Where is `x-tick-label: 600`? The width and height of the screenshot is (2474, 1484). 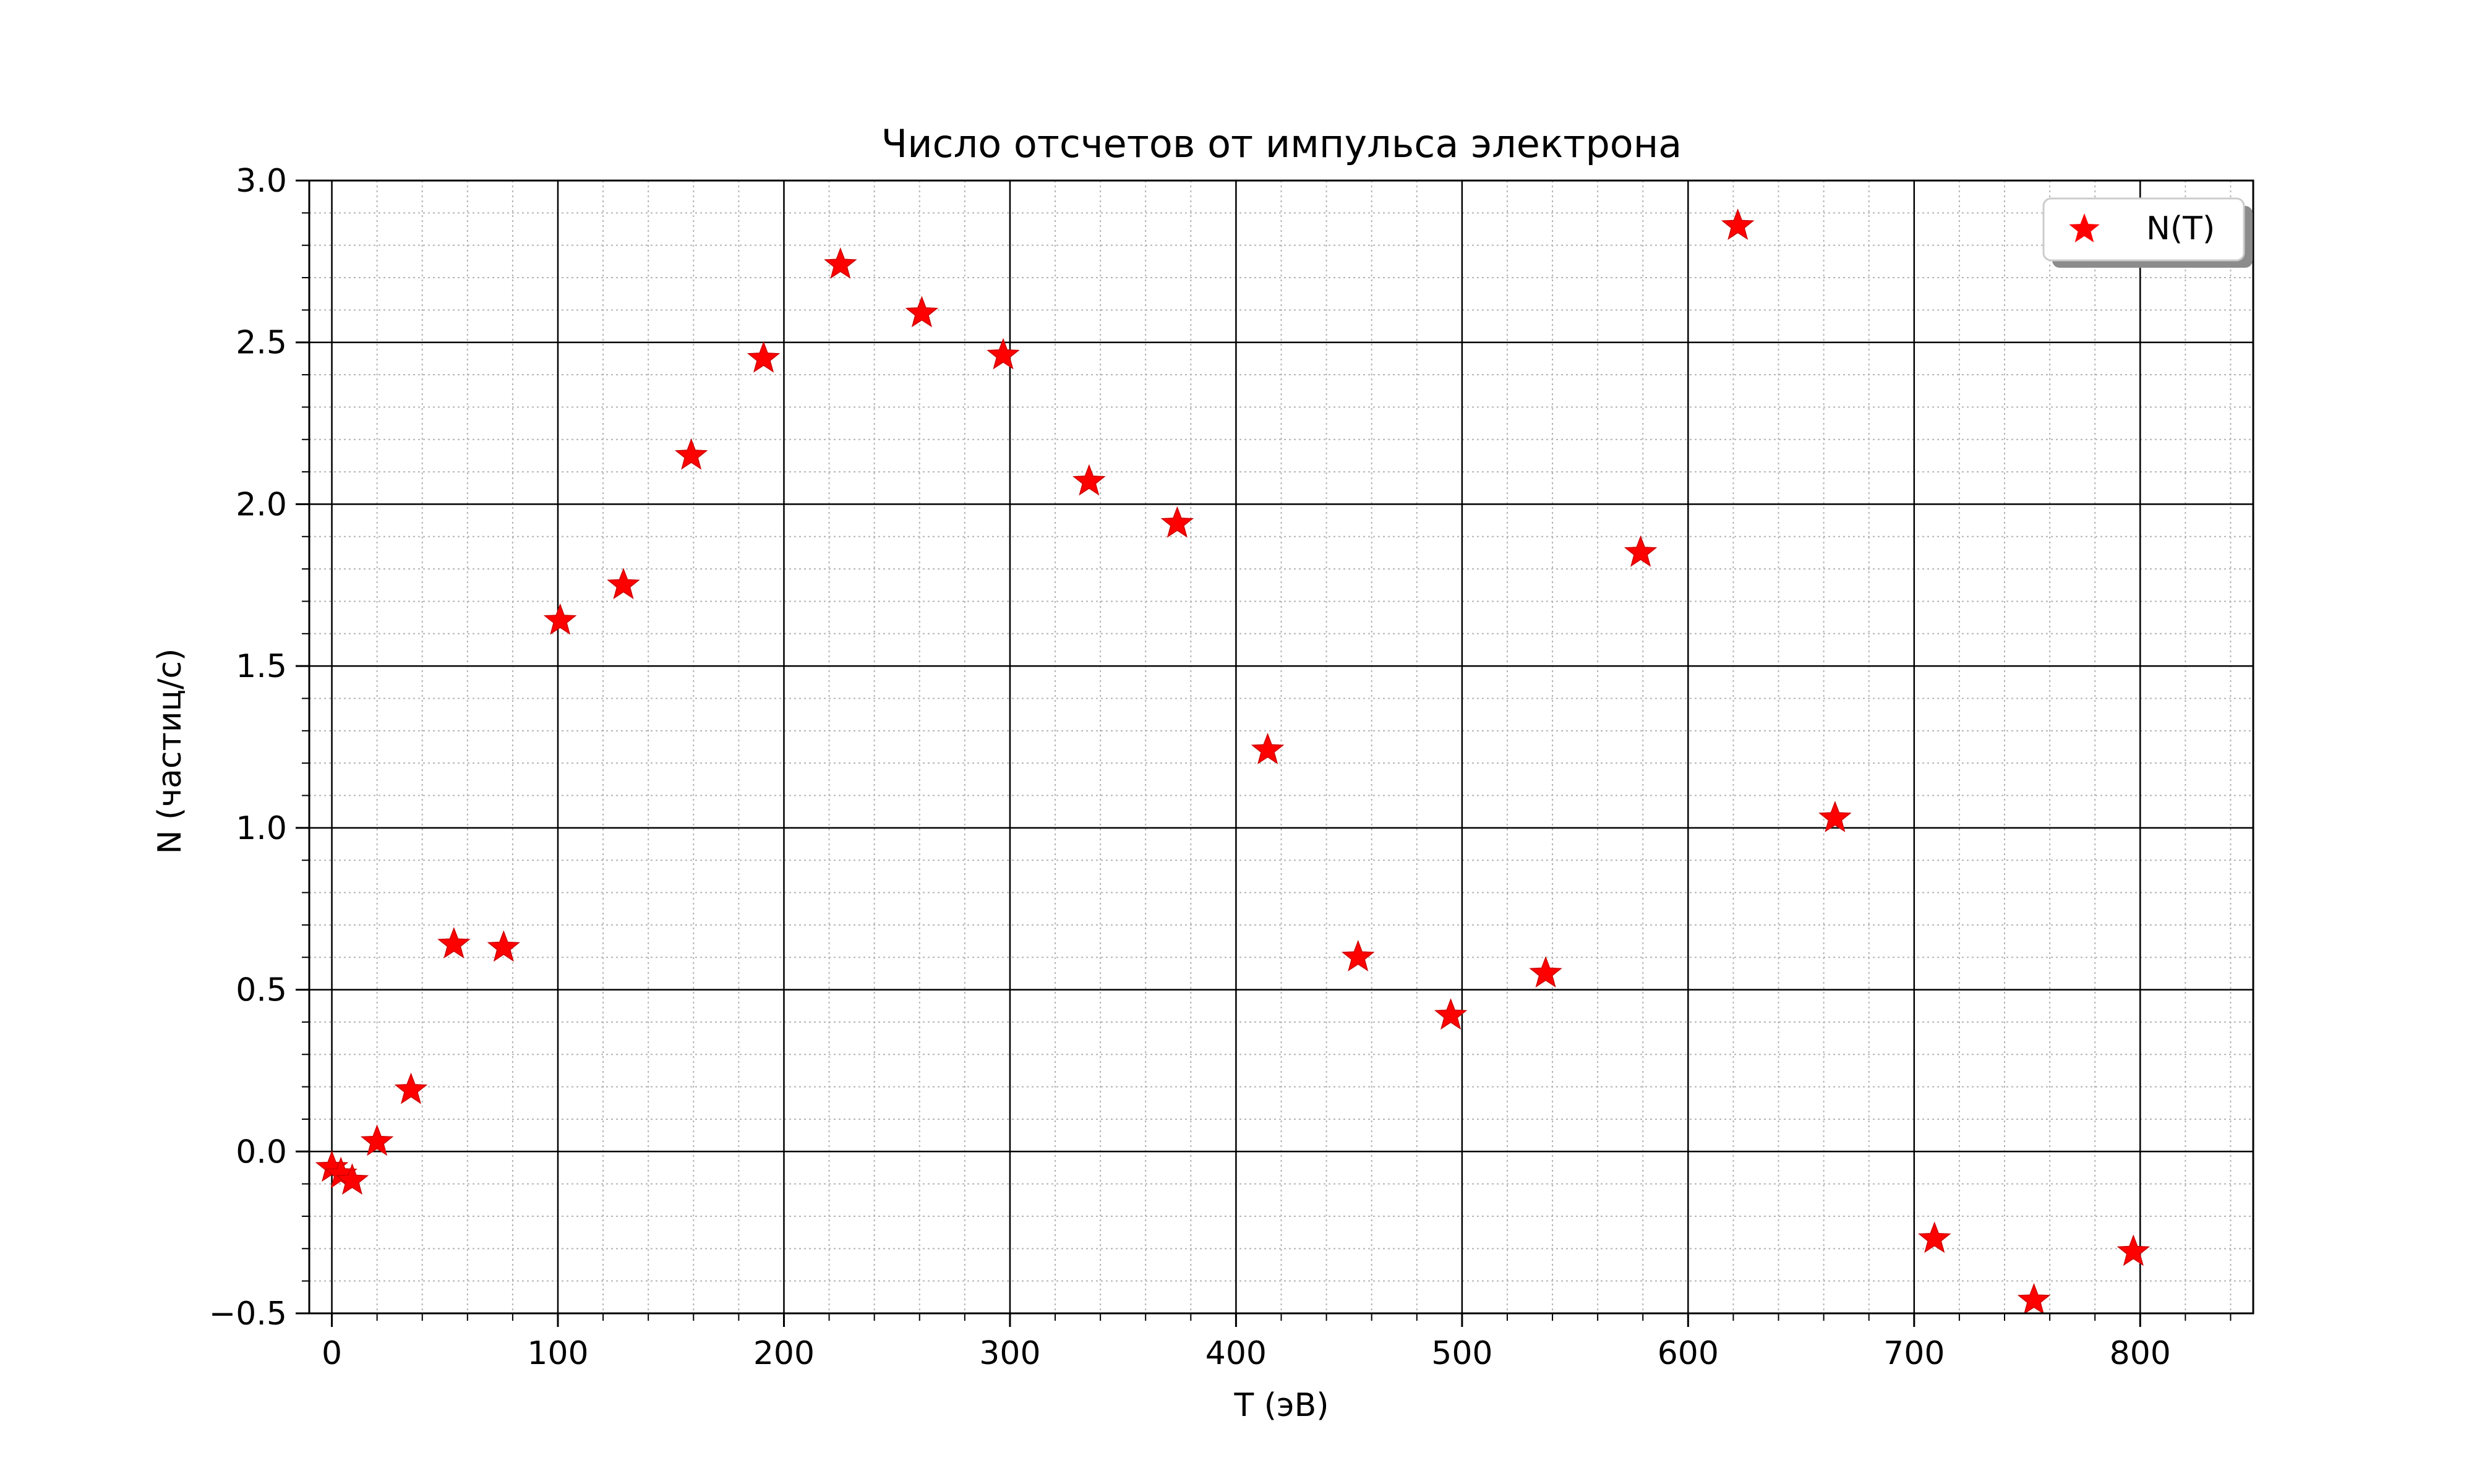
x-tick-label: 600 is located at coordinates (1688, 1353).